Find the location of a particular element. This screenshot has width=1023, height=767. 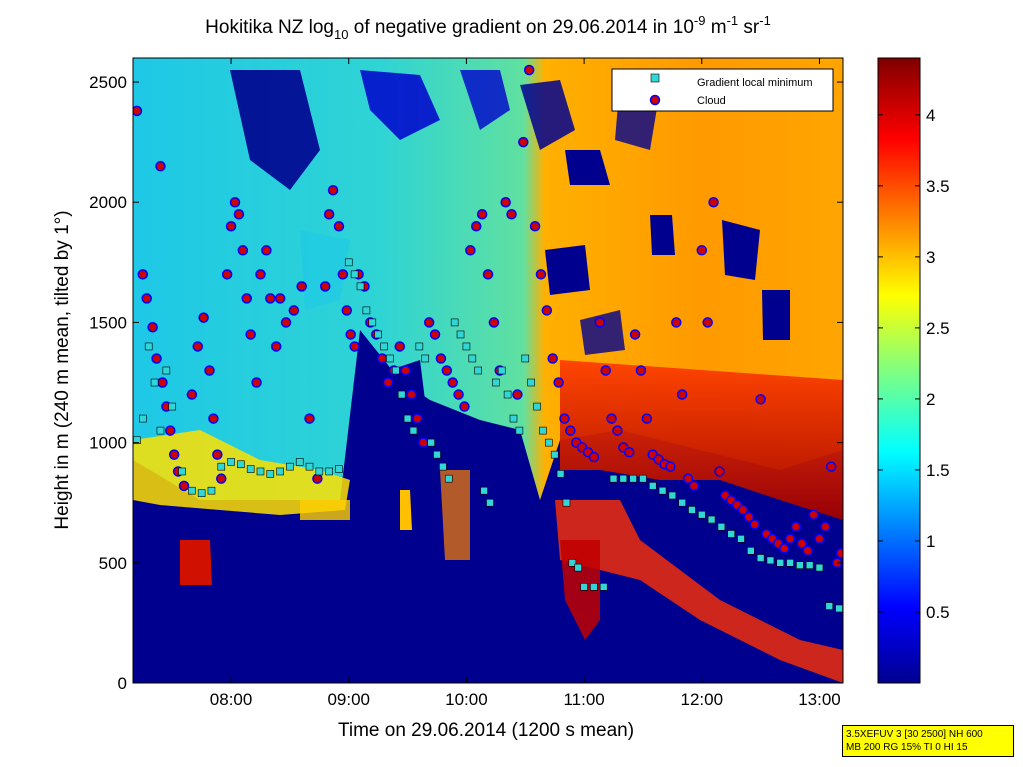

x-tick-label: 09:00 is located at coordinates (348, 699).